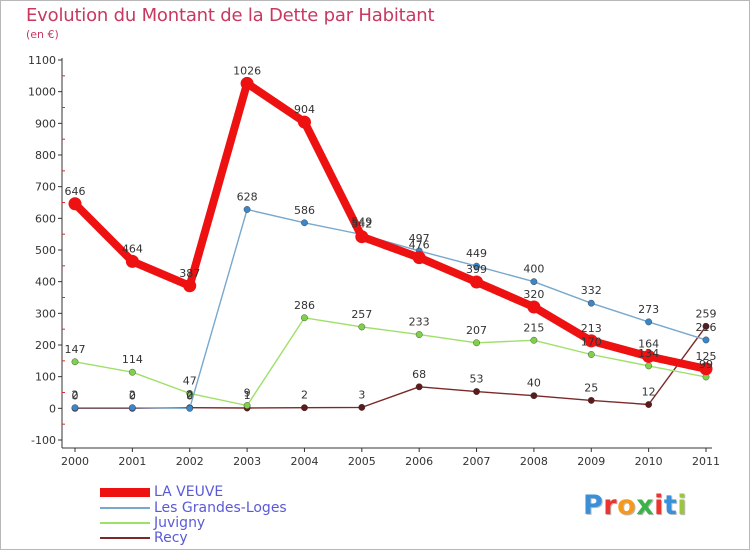 This screenshot has width=750, height=550. I want to click on data-label-juvigny: 9, so click(247, 392).